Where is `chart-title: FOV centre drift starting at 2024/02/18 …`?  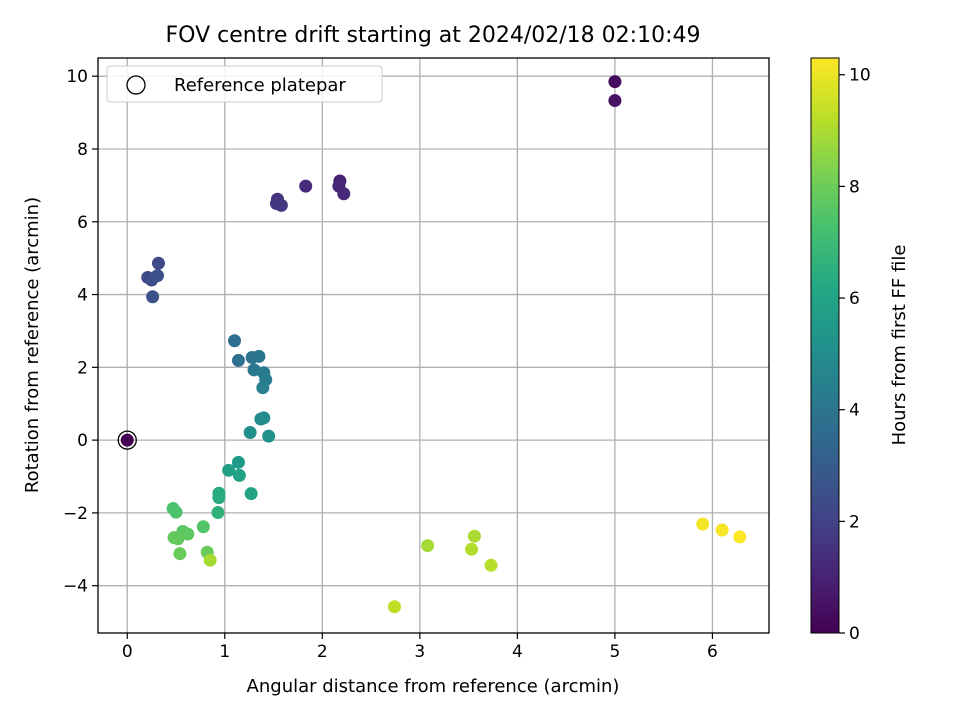
chart-title: FOV centre drift starting at 2024/02/18 … is located at coordinates (433, 35).